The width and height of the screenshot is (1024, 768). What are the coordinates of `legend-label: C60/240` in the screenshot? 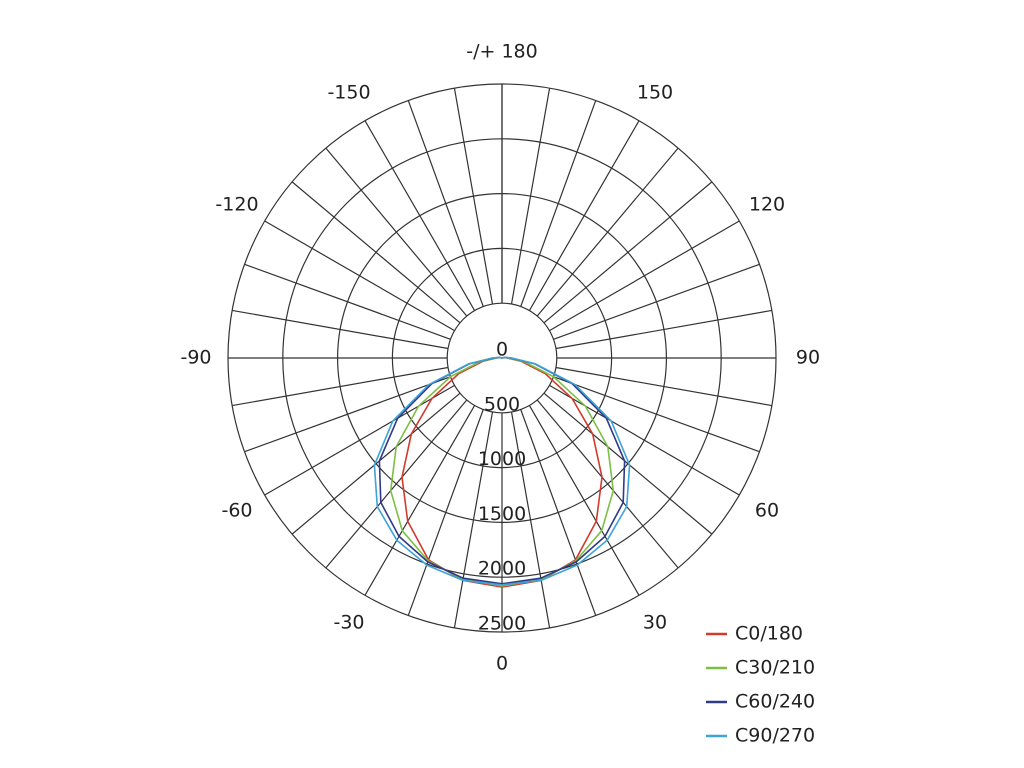 It's located at (775, 702).